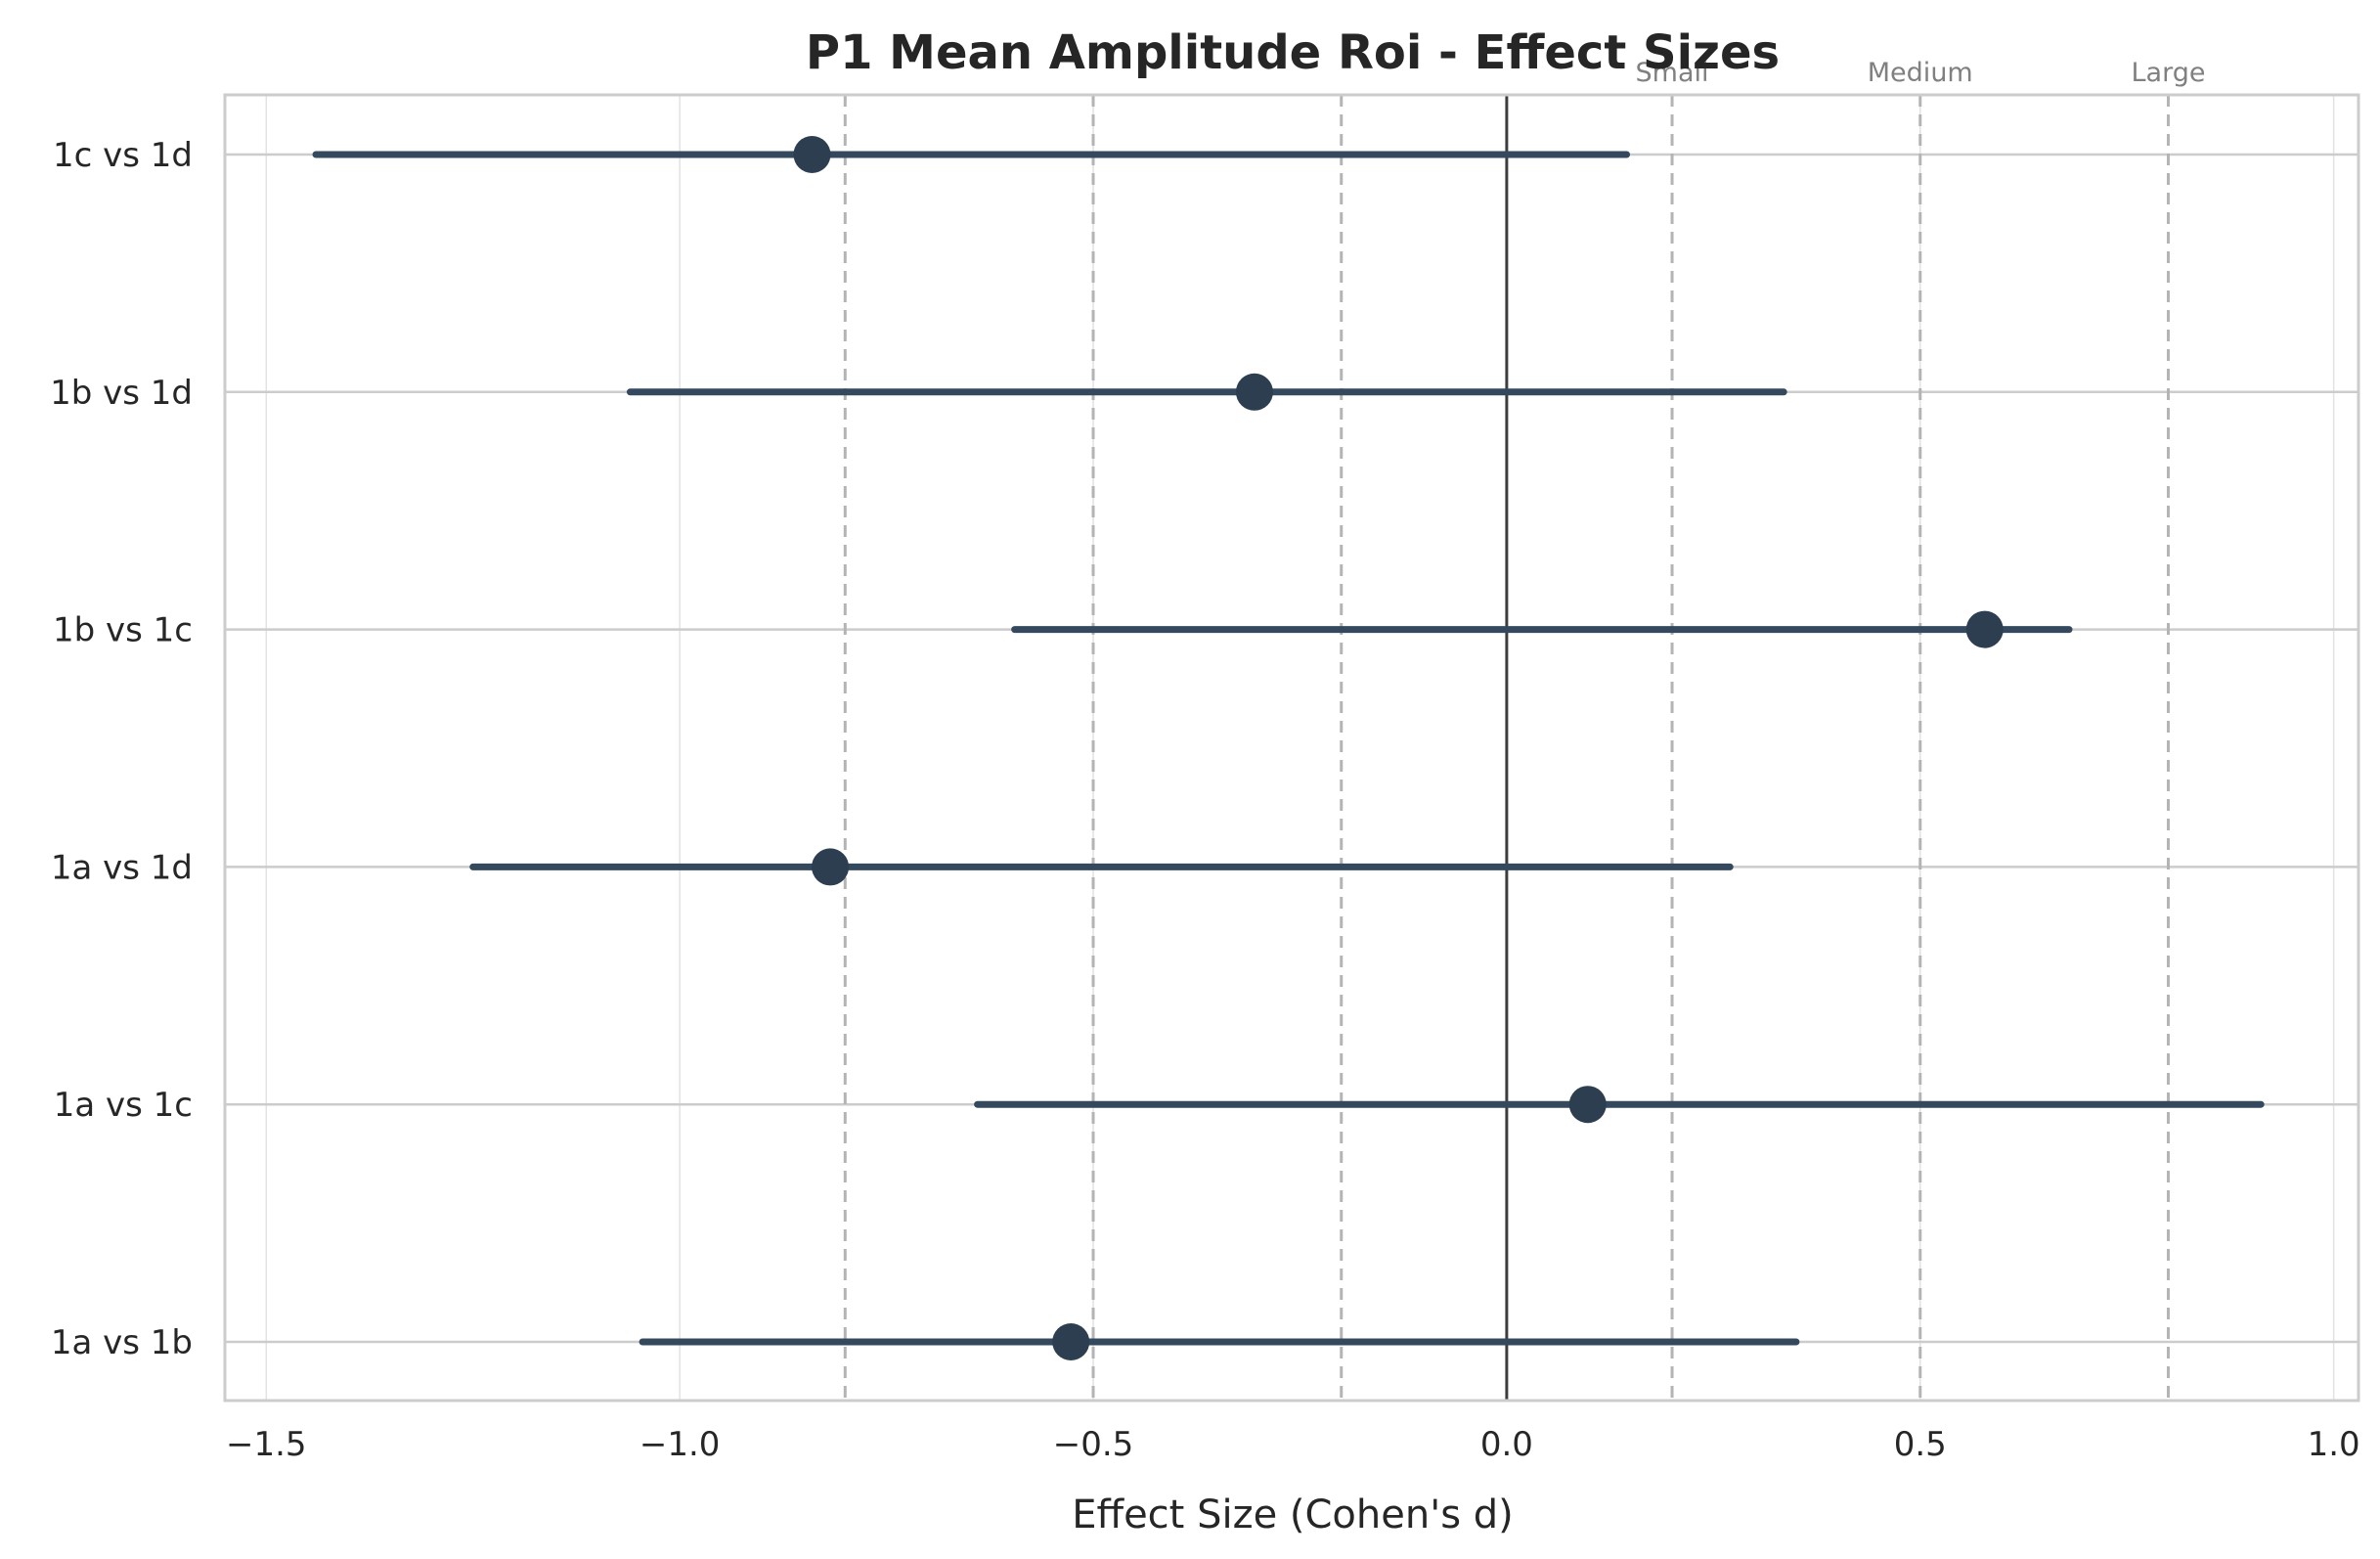 The height and width of the screenshot is (1559, 2380). I want to click on x-tick-label: 1.0, so click(2334, 1444).